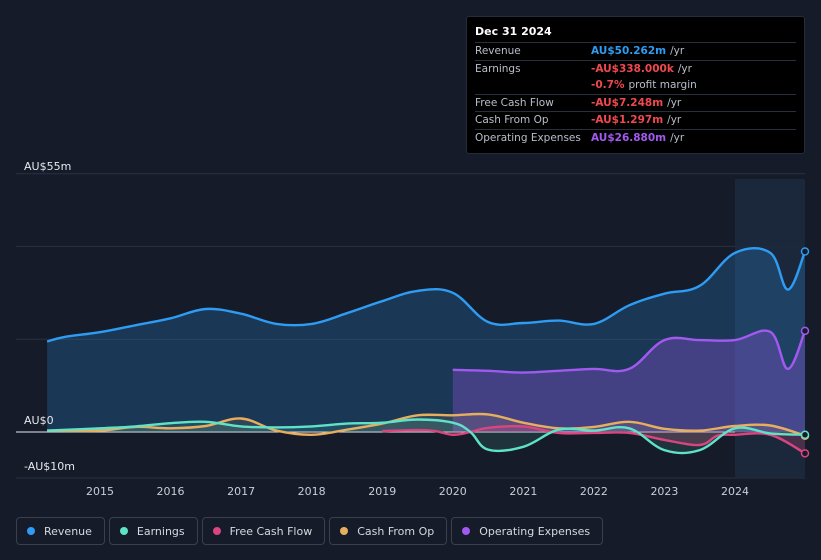 The image size is (821, 560). What do you see at coordinates (498, 51) in the screenshot?
I see `tooltip-label: Revenue` at bounding box center [498, 51].